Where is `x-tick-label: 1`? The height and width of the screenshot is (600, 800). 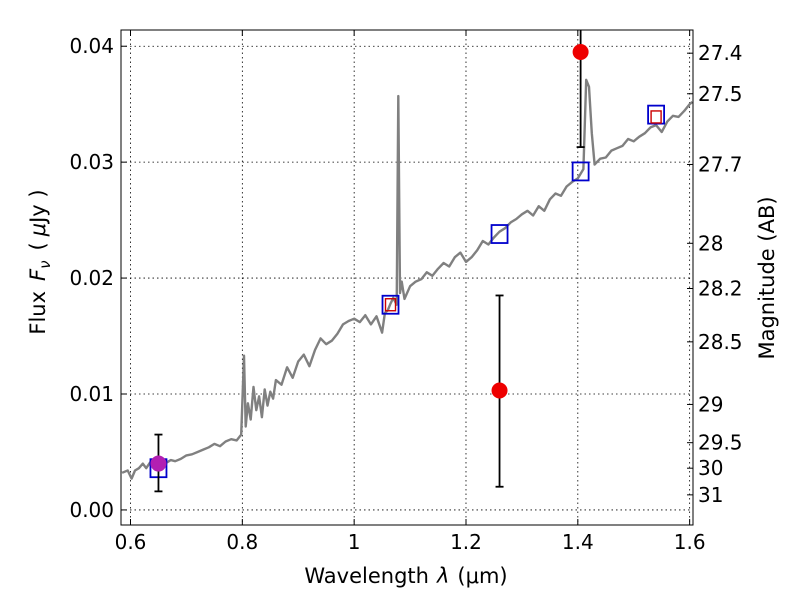 x-tick-label: 1 is located at coordinates (354, 542).